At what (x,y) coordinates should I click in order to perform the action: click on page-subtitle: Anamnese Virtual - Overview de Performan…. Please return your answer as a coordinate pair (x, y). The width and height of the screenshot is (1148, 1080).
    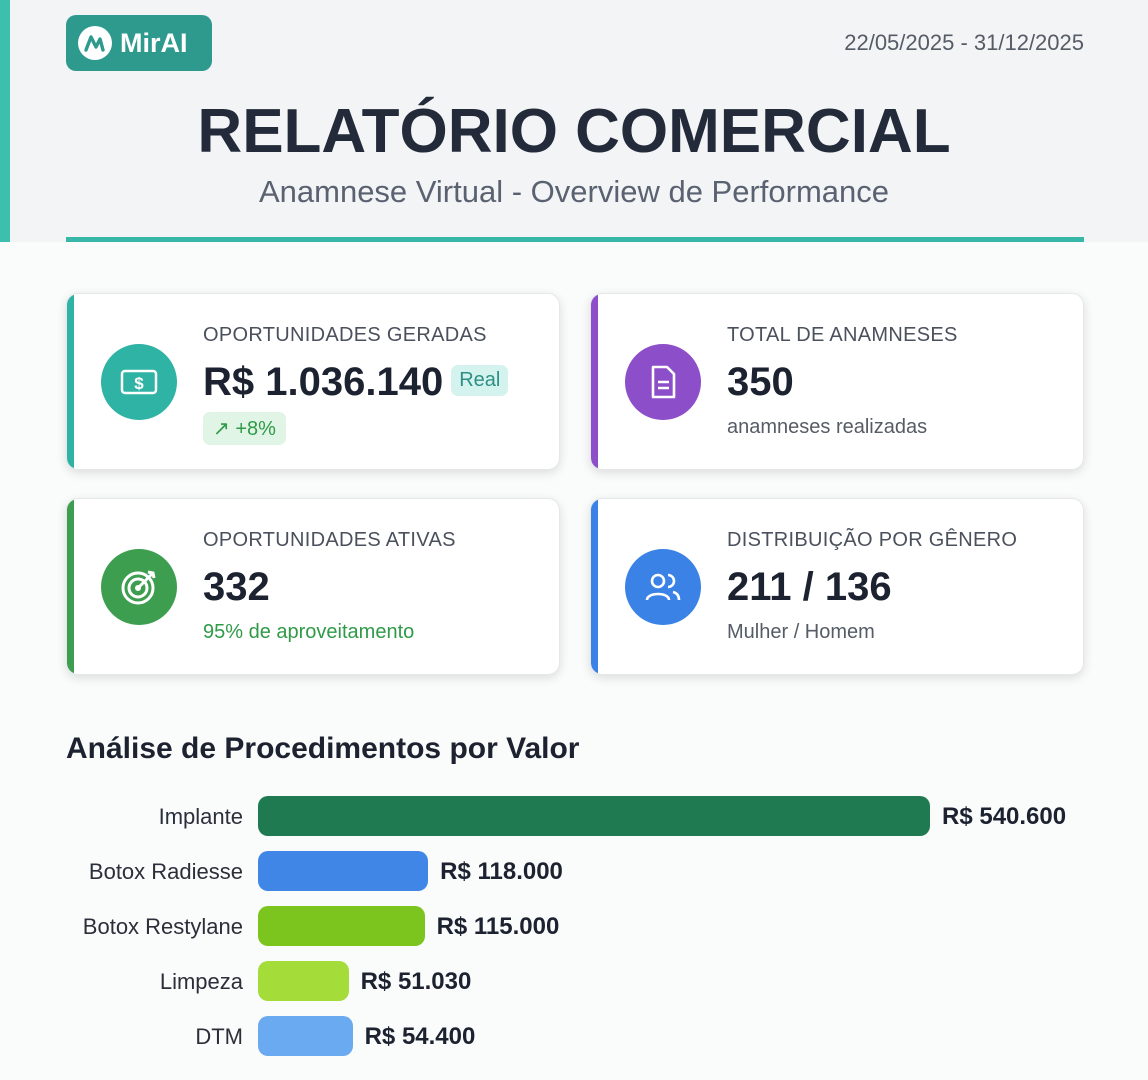
    Looking at the image, I should click on (574, 191).